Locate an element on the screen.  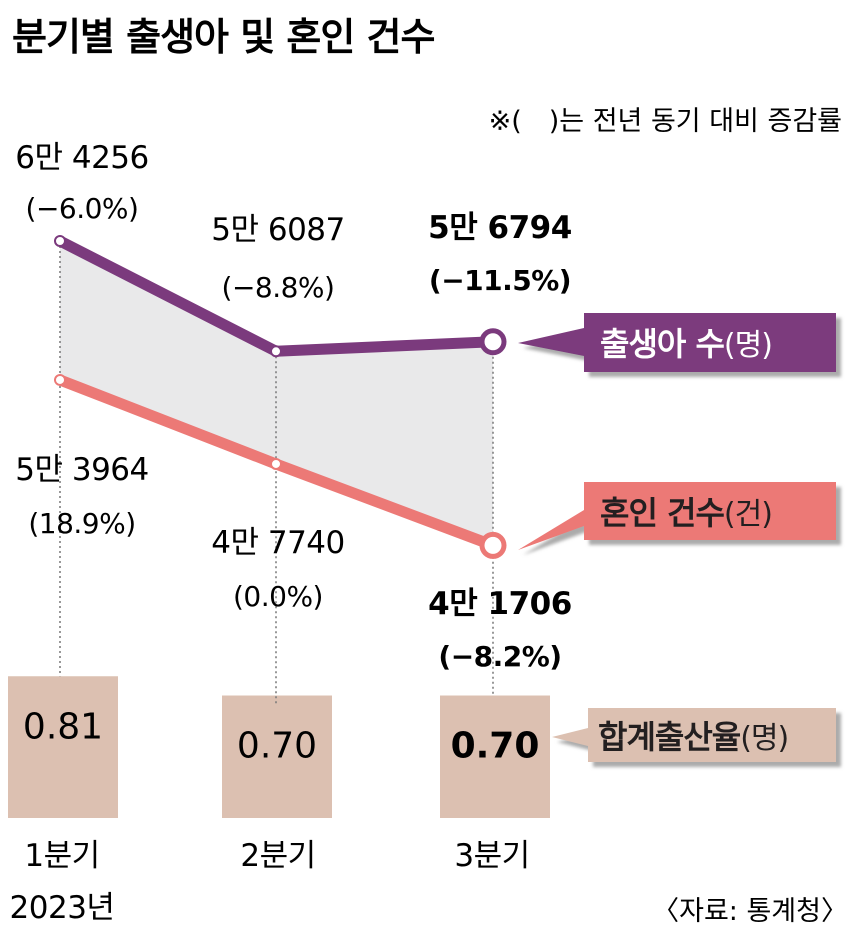
legend-marriages is located at coordinates (677, 516).